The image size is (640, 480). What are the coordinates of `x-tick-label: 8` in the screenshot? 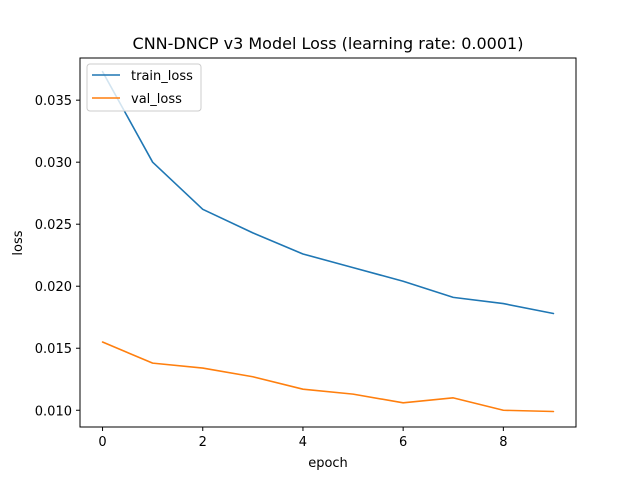 It's located at (503, 442).